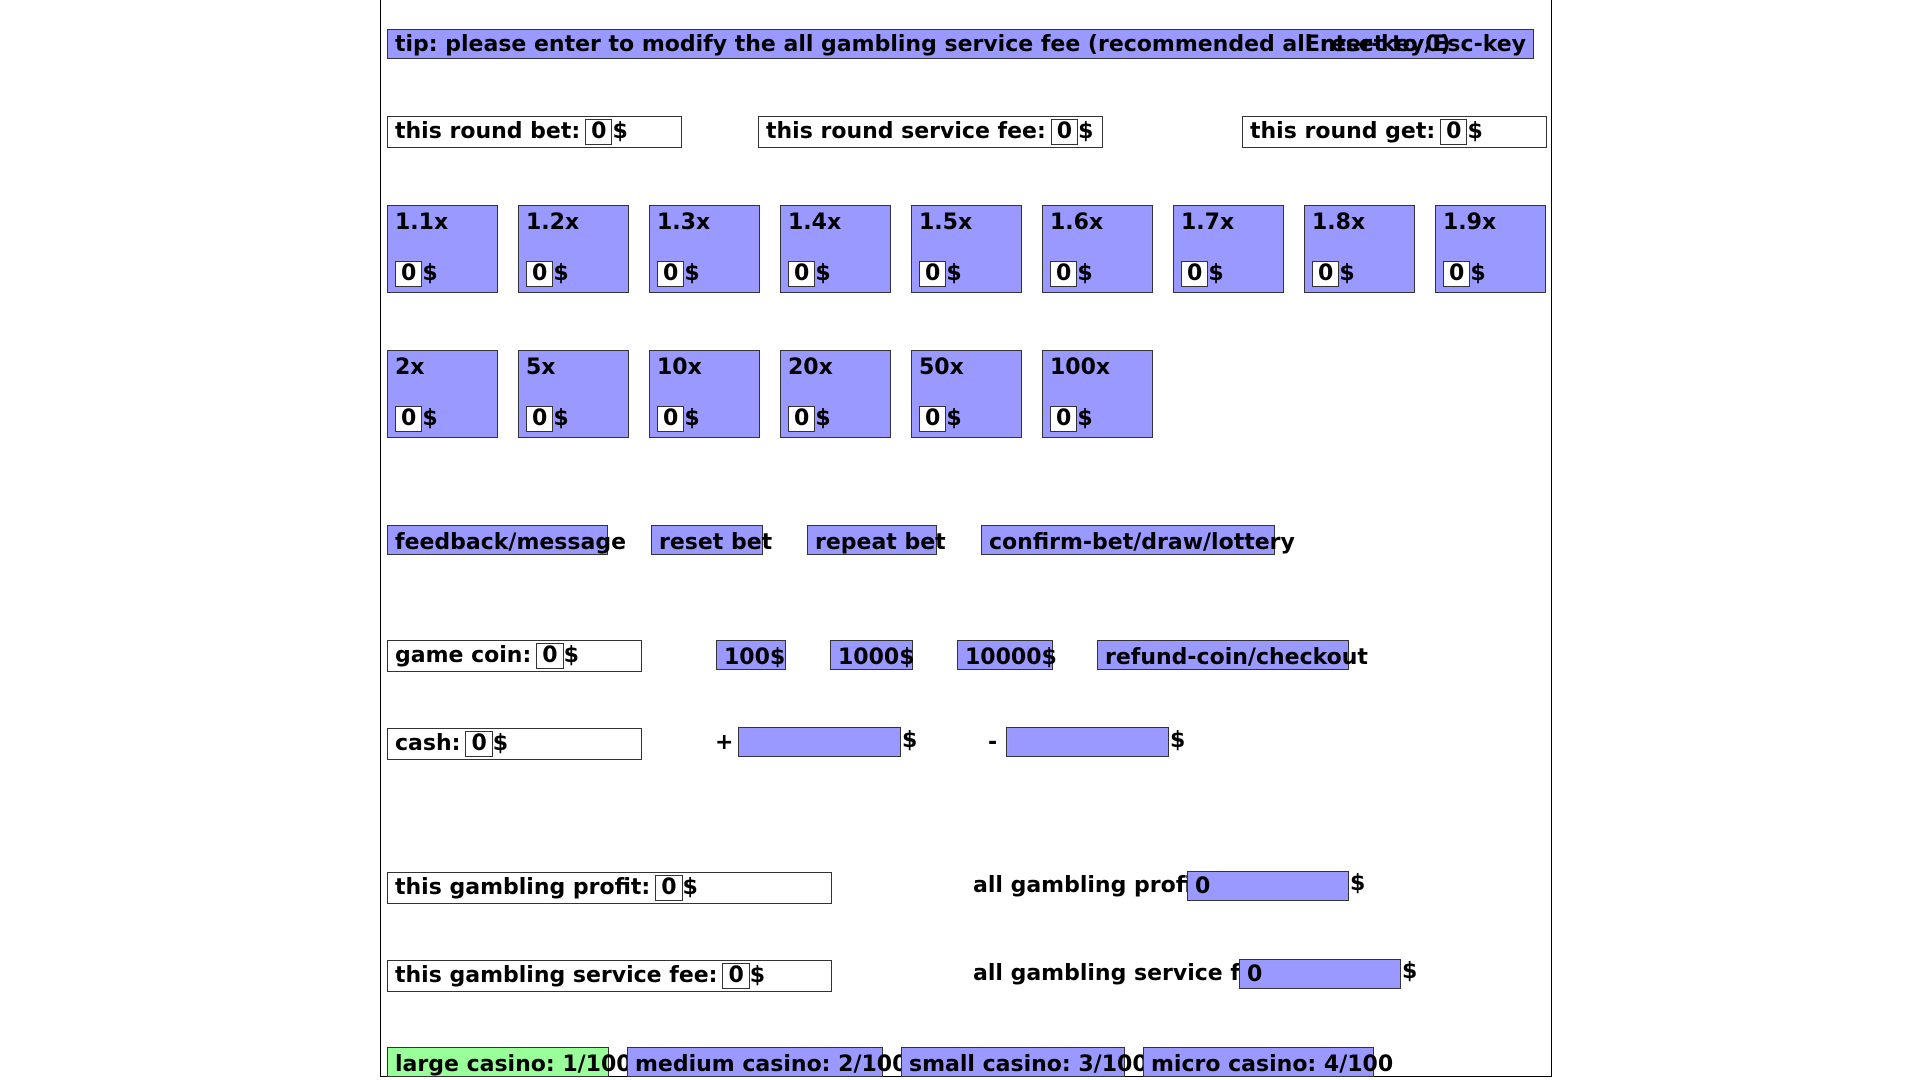 This screenshot has width=1920, height=1080. I want to click on refund-checkout-label: refund-coin/checkout, so click(1236, 657).